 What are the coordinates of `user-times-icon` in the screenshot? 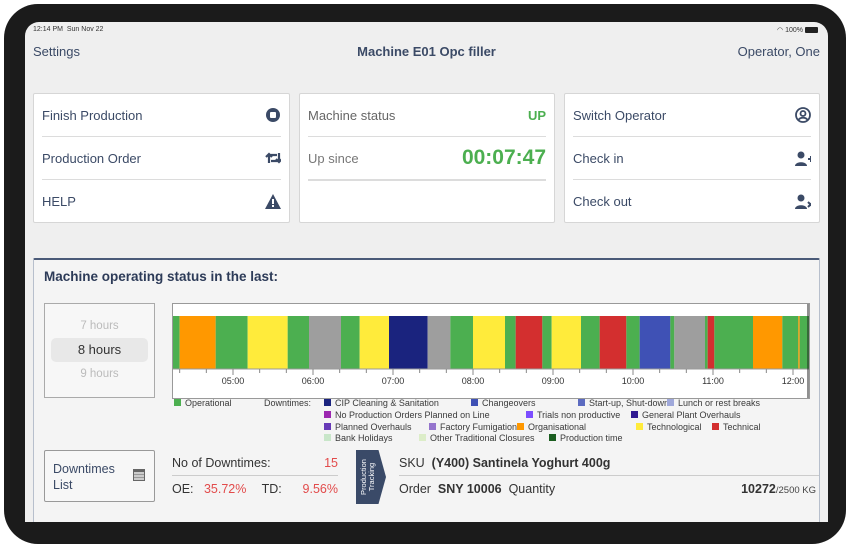 It's located at (803, 202).